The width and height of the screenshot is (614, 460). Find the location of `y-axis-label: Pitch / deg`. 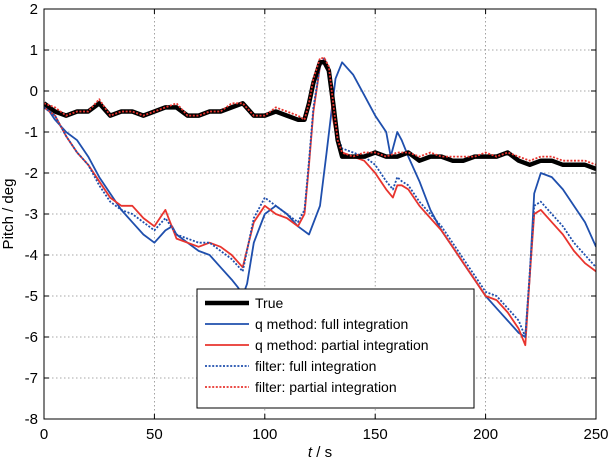

y-axis-label: Pitch / deg is located at coordinates (8, 214).